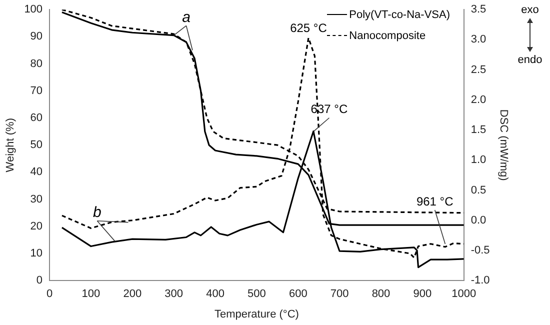 Image resolution: width=550 pixels, height=325 pixels. Describe the element at coordinates (97, 213) in the screenshot. I see `annotation: b` at that location.